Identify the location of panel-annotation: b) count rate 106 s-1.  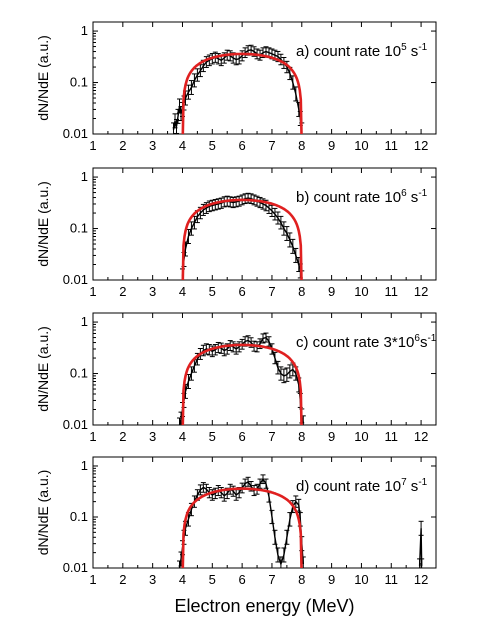
(362, 197).